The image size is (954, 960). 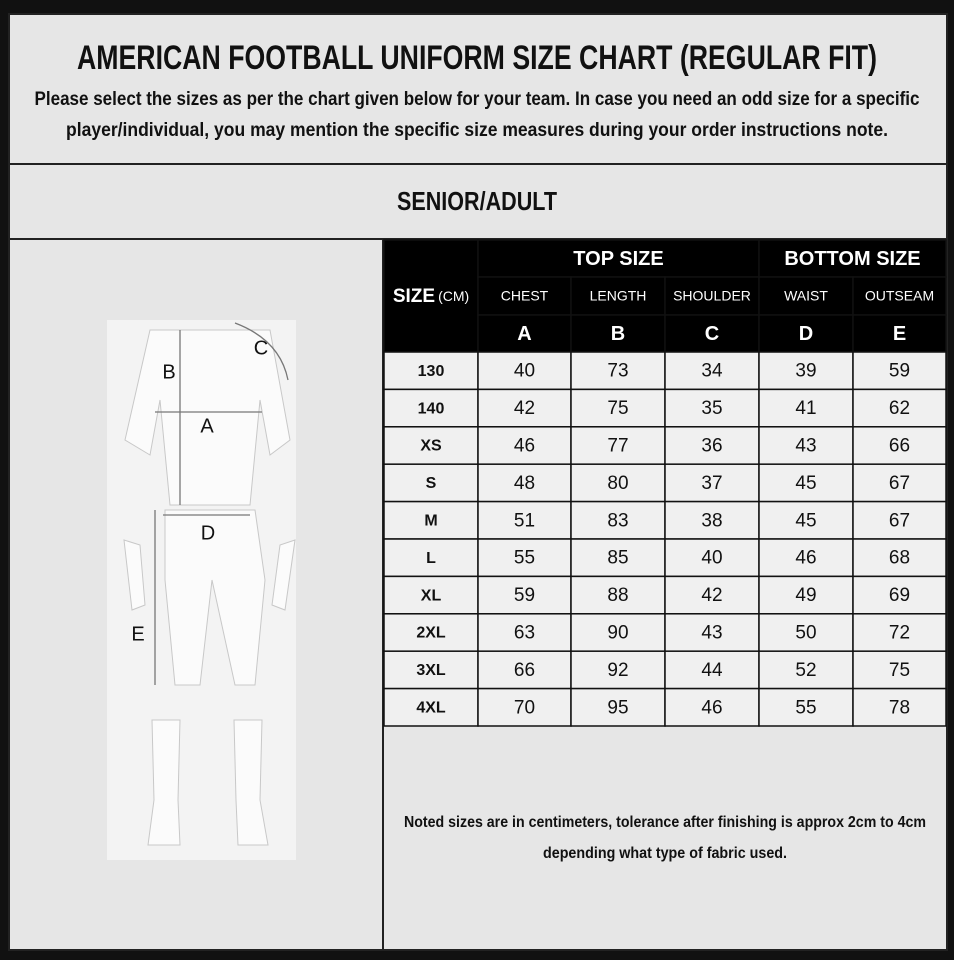 I want to click on row-value: 92, so click(x=617, y=670).